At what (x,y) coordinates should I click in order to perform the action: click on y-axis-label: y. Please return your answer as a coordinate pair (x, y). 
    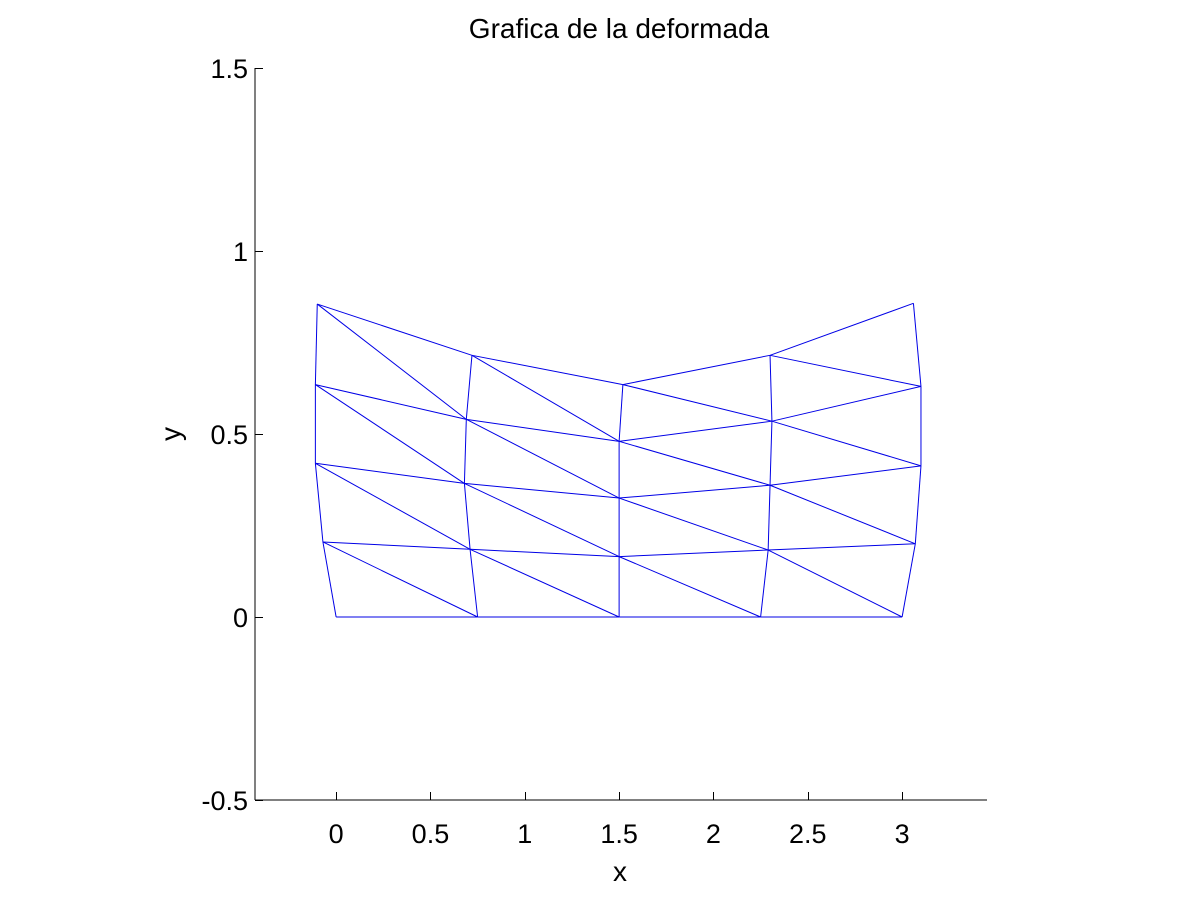
    Looking at the image, I should click on (170, 434).